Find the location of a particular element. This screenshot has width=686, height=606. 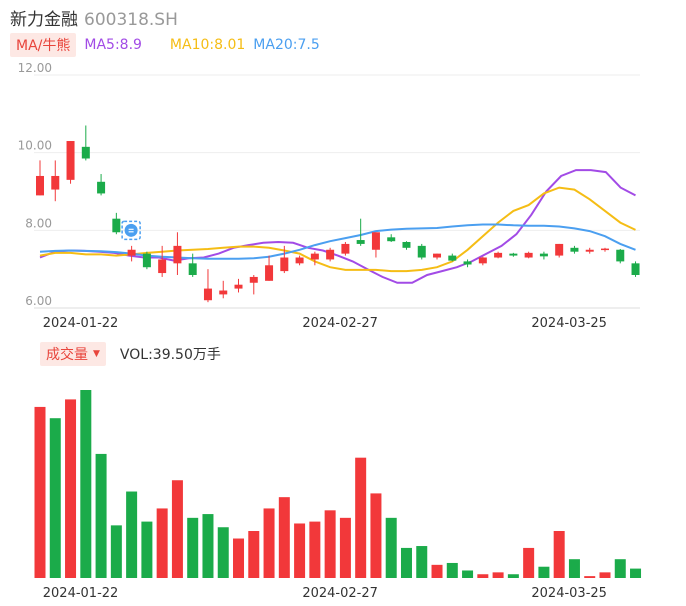

price-y-ticks: 12.00 10.00 8.00 6.00 is located at coordinates (35, 184).